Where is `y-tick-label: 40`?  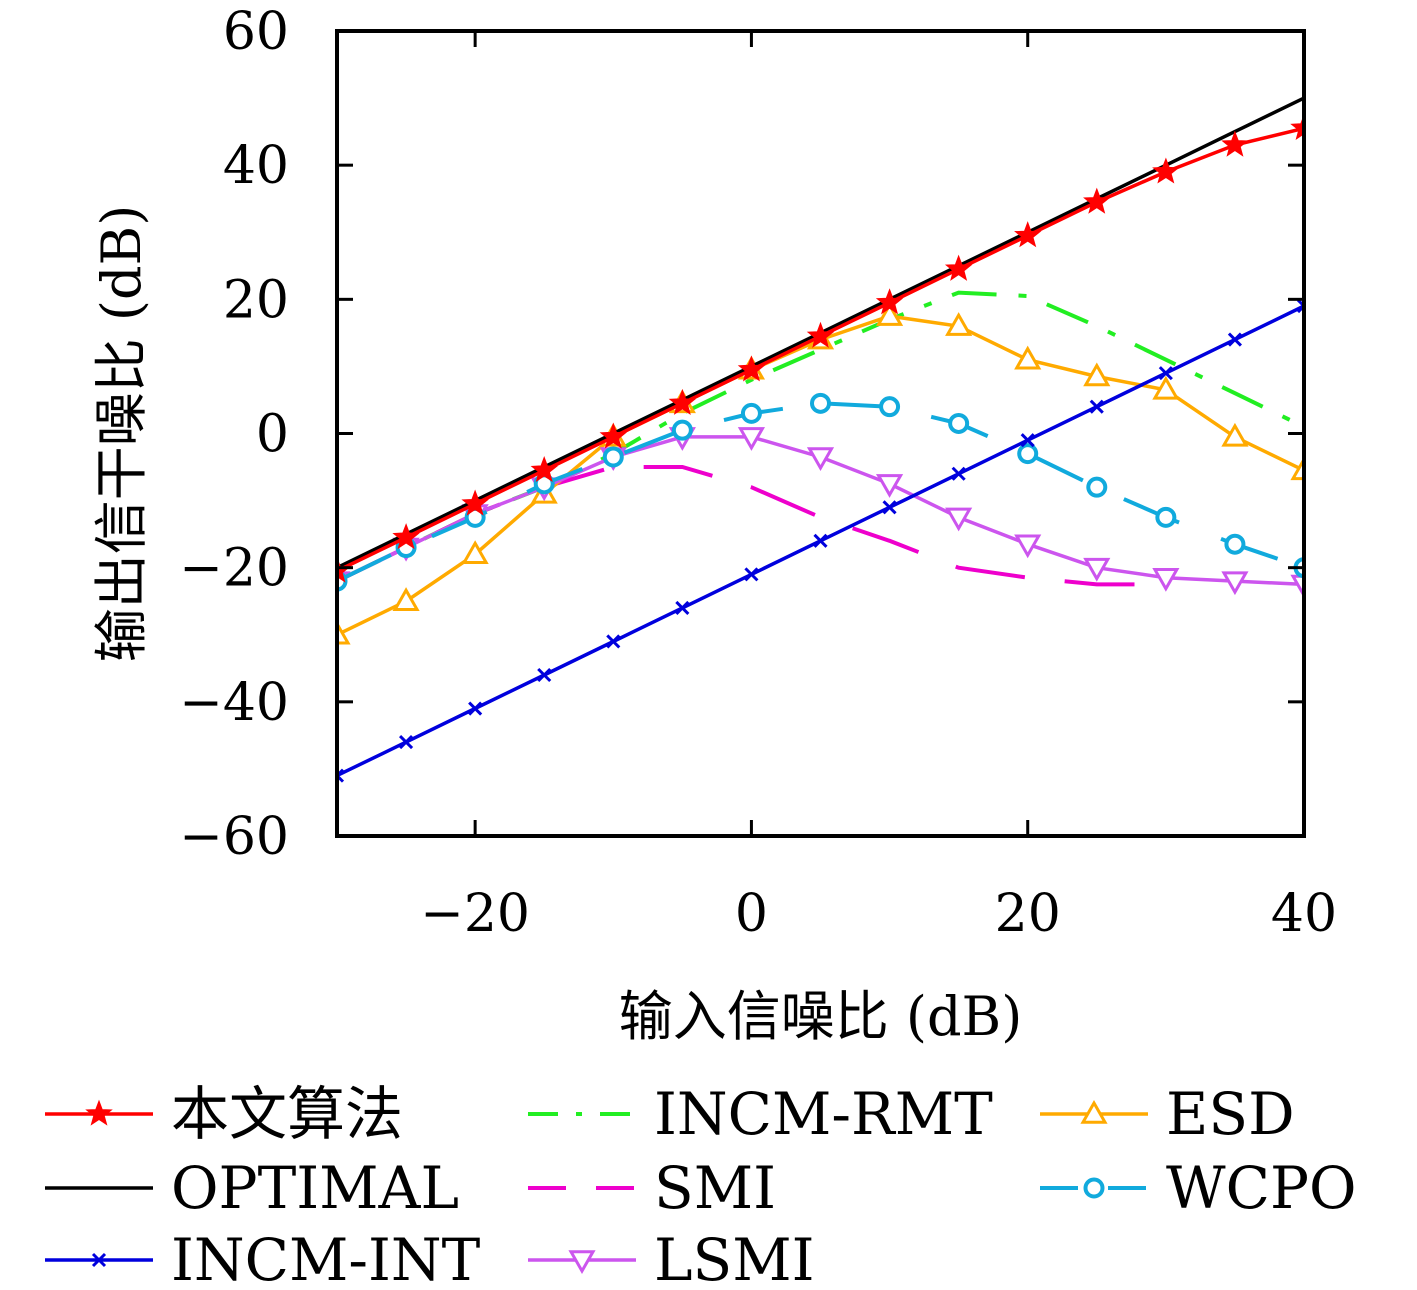 y-tick-label: 40 is located at coordinates (256, 166).